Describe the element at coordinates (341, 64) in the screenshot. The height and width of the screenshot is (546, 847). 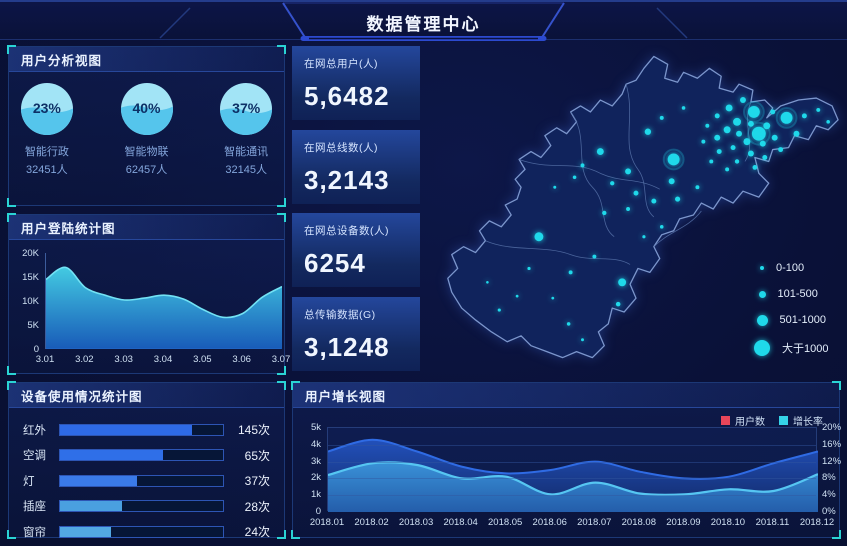
I see `stat-label: 在网总用户(人)` at that location.